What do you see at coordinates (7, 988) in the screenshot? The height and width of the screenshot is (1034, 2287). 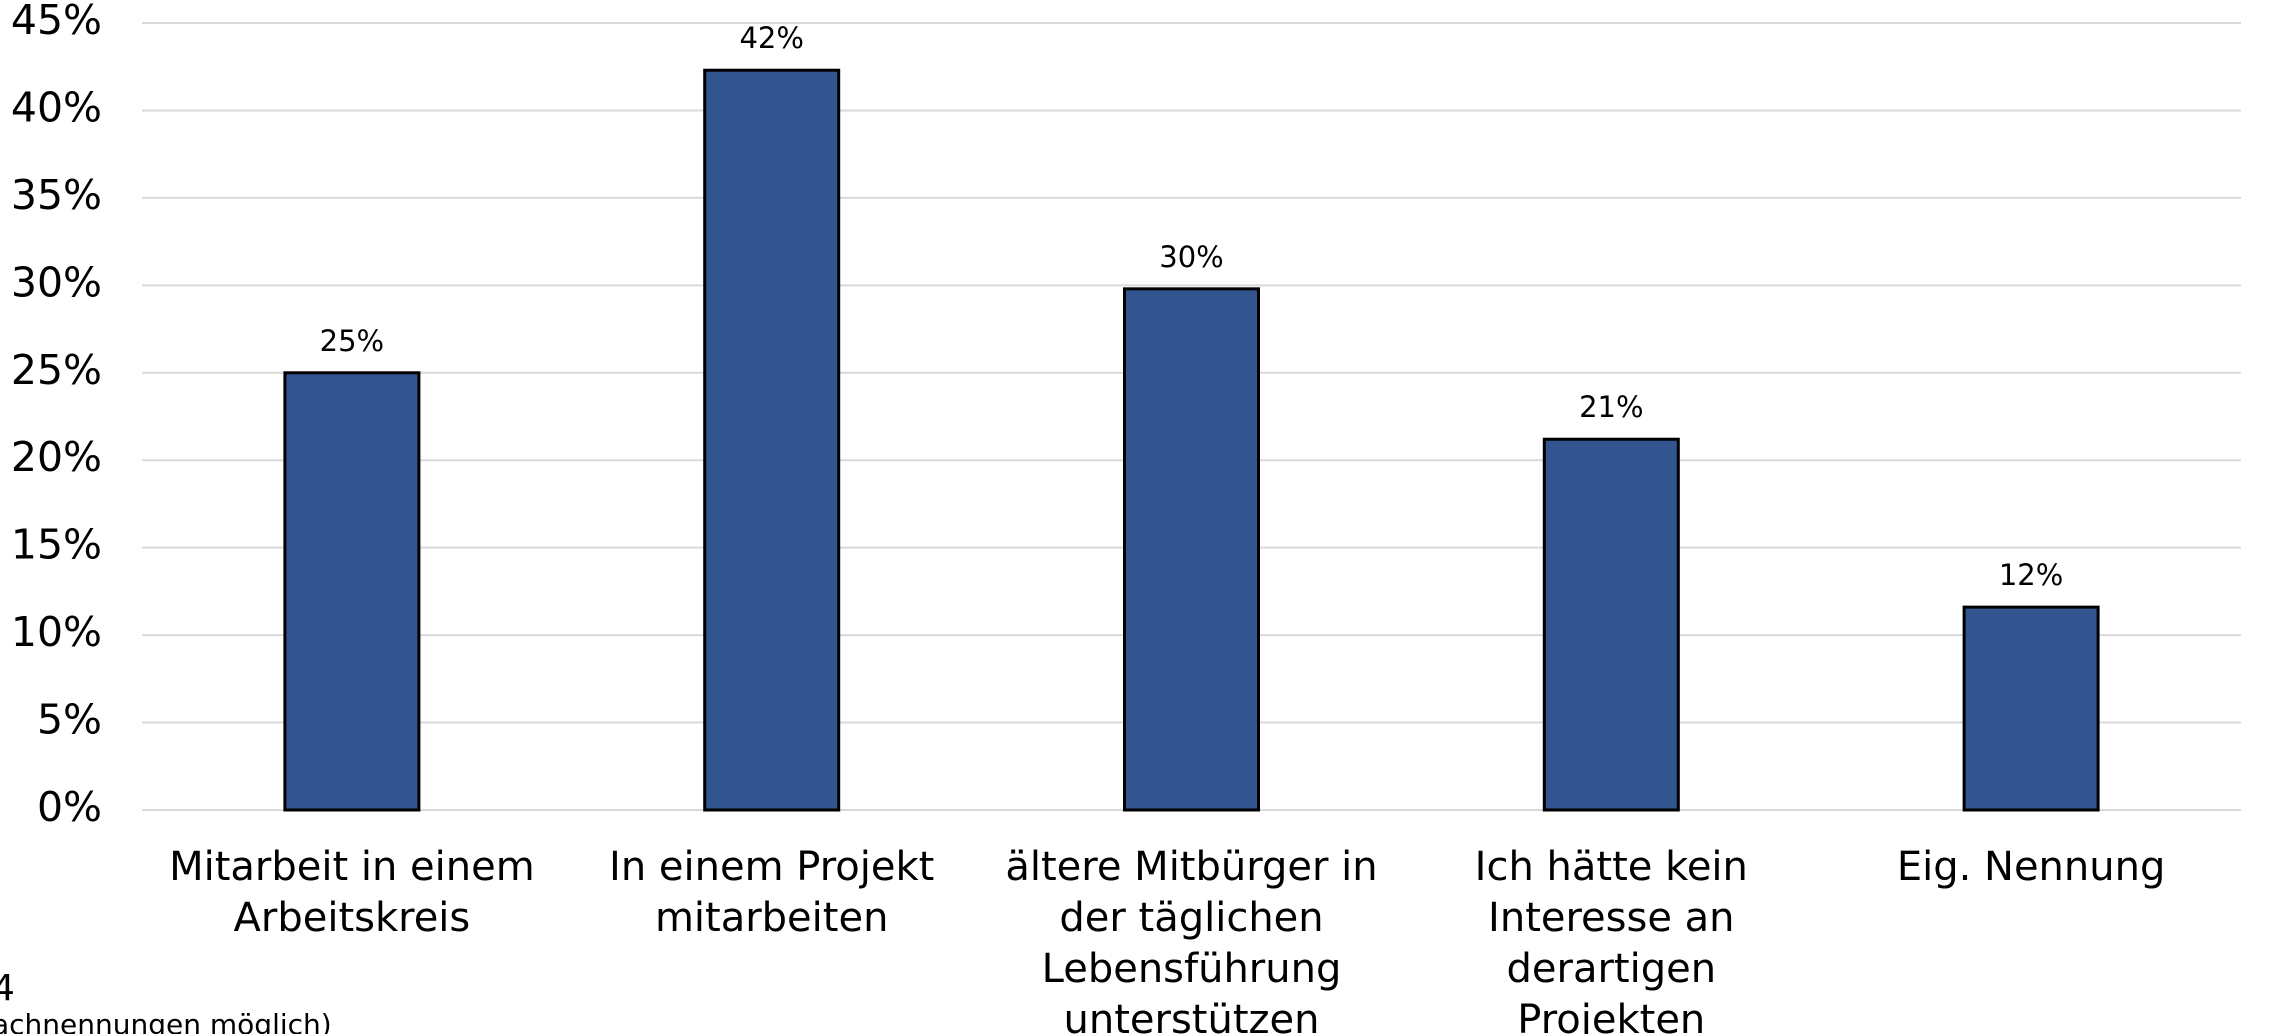 I see `annotation: 4` at bounding box center [7, 988].